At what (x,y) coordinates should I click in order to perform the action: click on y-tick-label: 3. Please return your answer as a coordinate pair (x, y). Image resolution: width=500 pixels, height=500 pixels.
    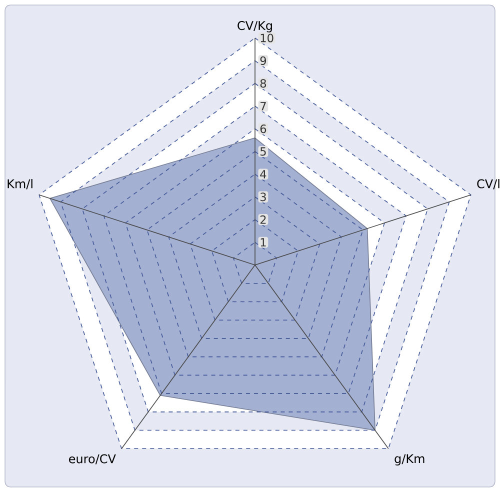
    Looking at the image, I should click on (263, 197).